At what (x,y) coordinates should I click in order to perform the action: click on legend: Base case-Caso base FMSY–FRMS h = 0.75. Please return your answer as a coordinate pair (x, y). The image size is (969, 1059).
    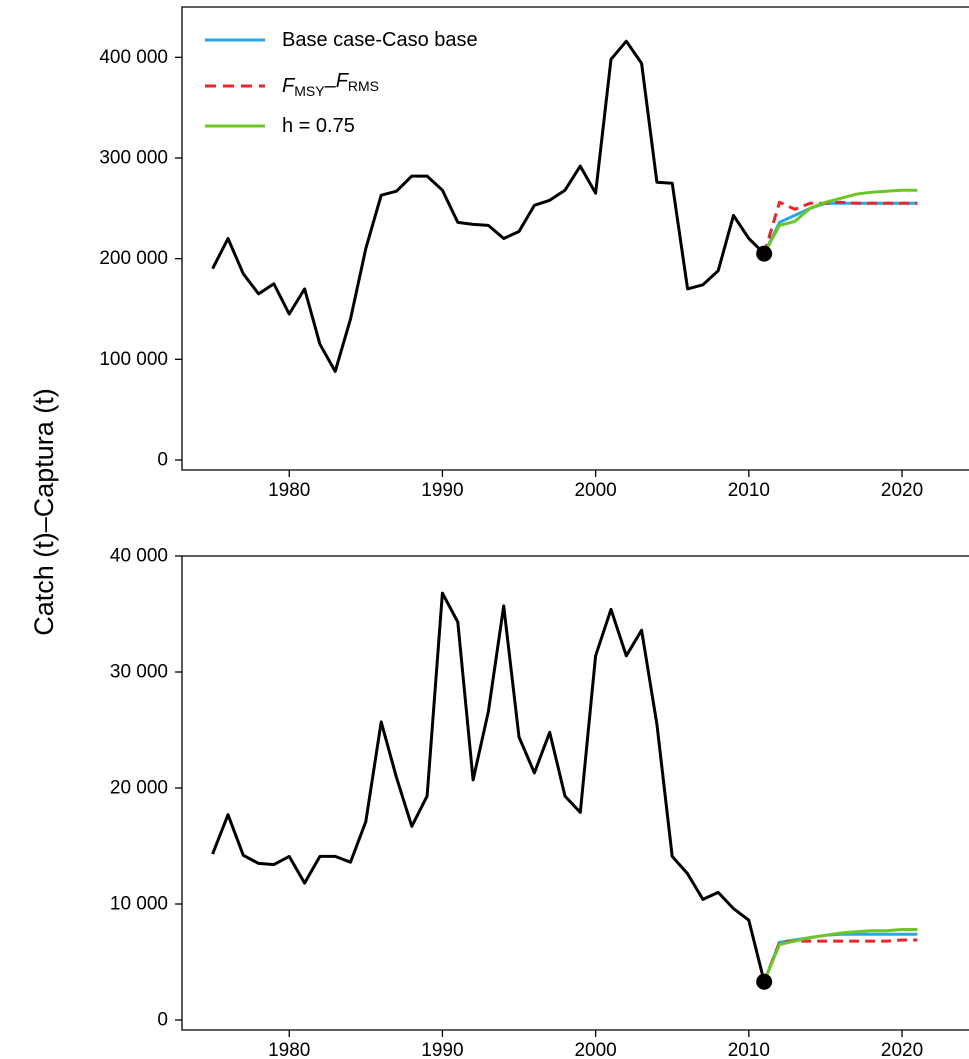
    Looking at the image, I should click on (341, 83).